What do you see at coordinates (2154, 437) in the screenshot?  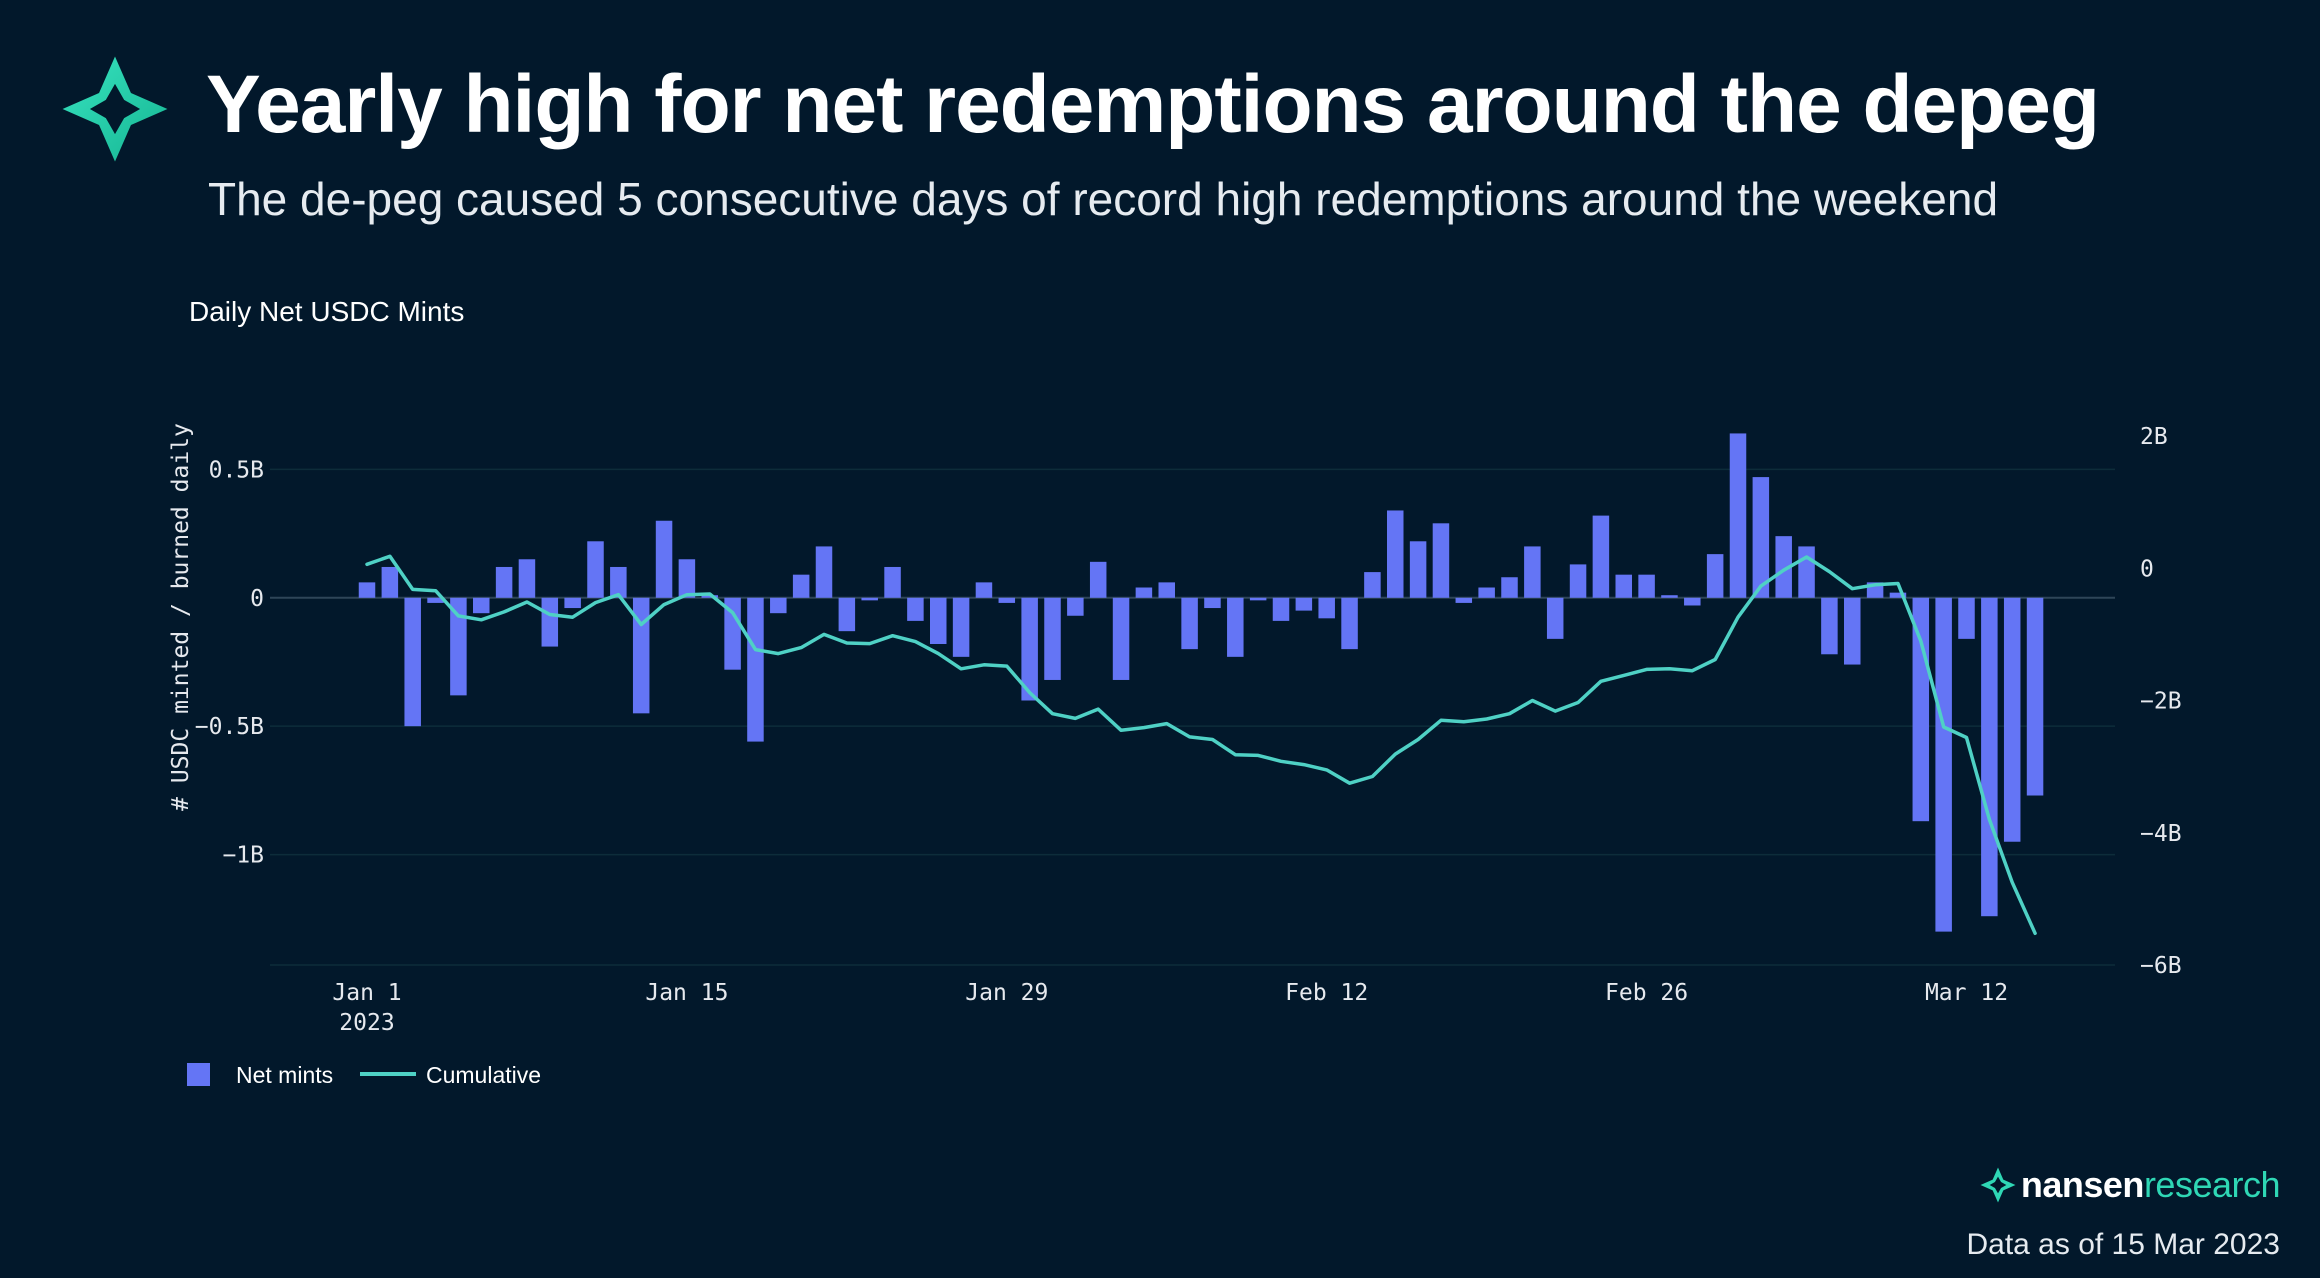 I see `y2-tick-label: 2B` at bounding box center [2154, 437].